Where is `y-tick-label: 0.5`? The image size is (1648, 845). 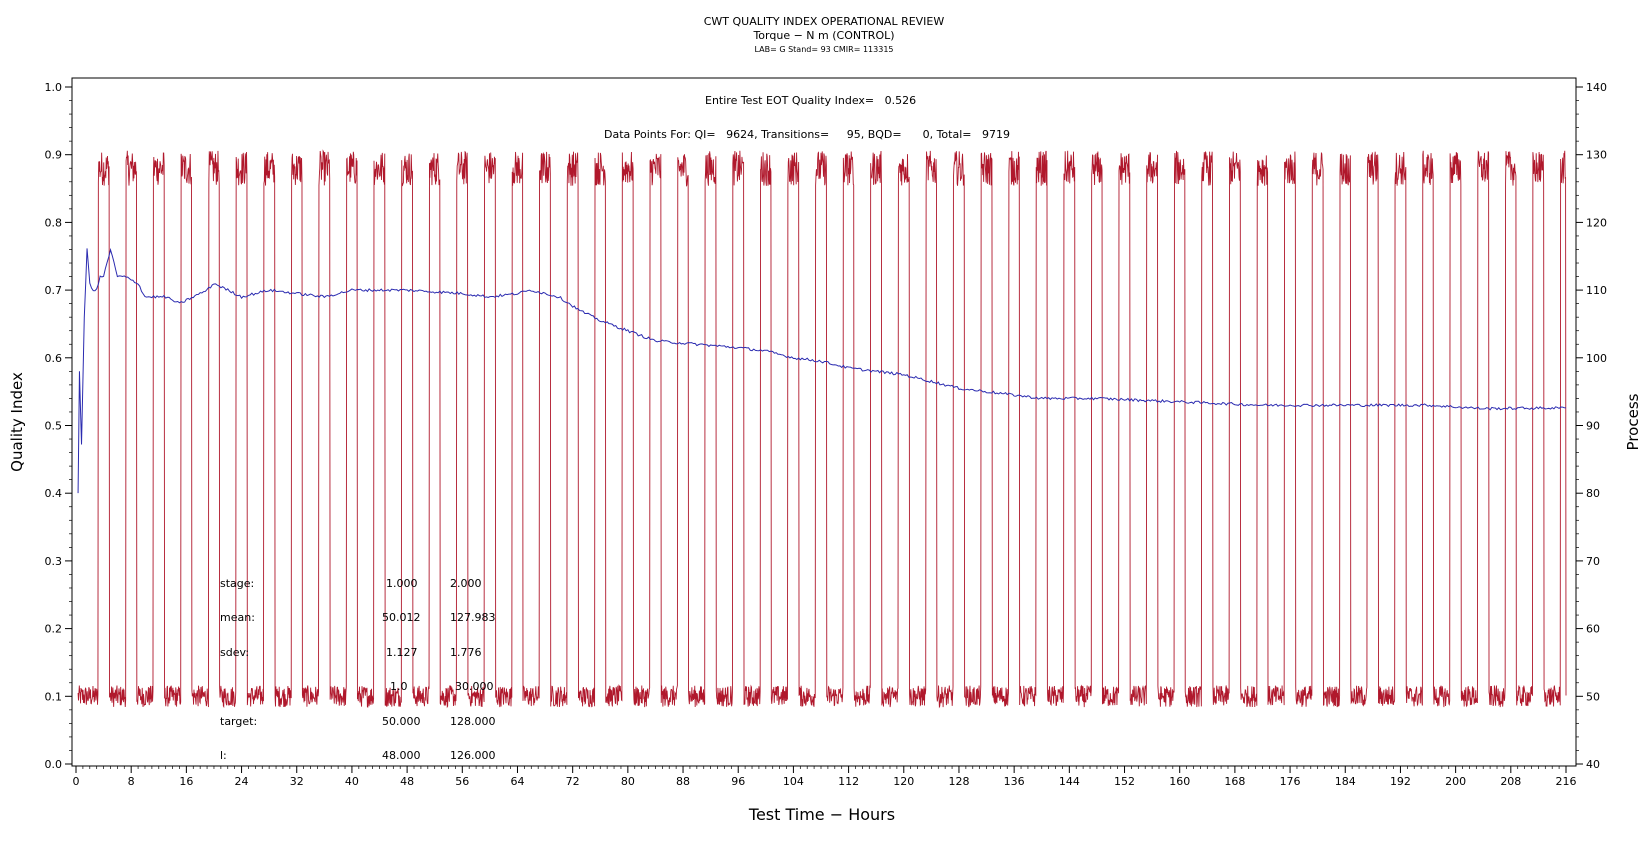 y-tick-label: 0.5 is located at coordinates (54, 426).